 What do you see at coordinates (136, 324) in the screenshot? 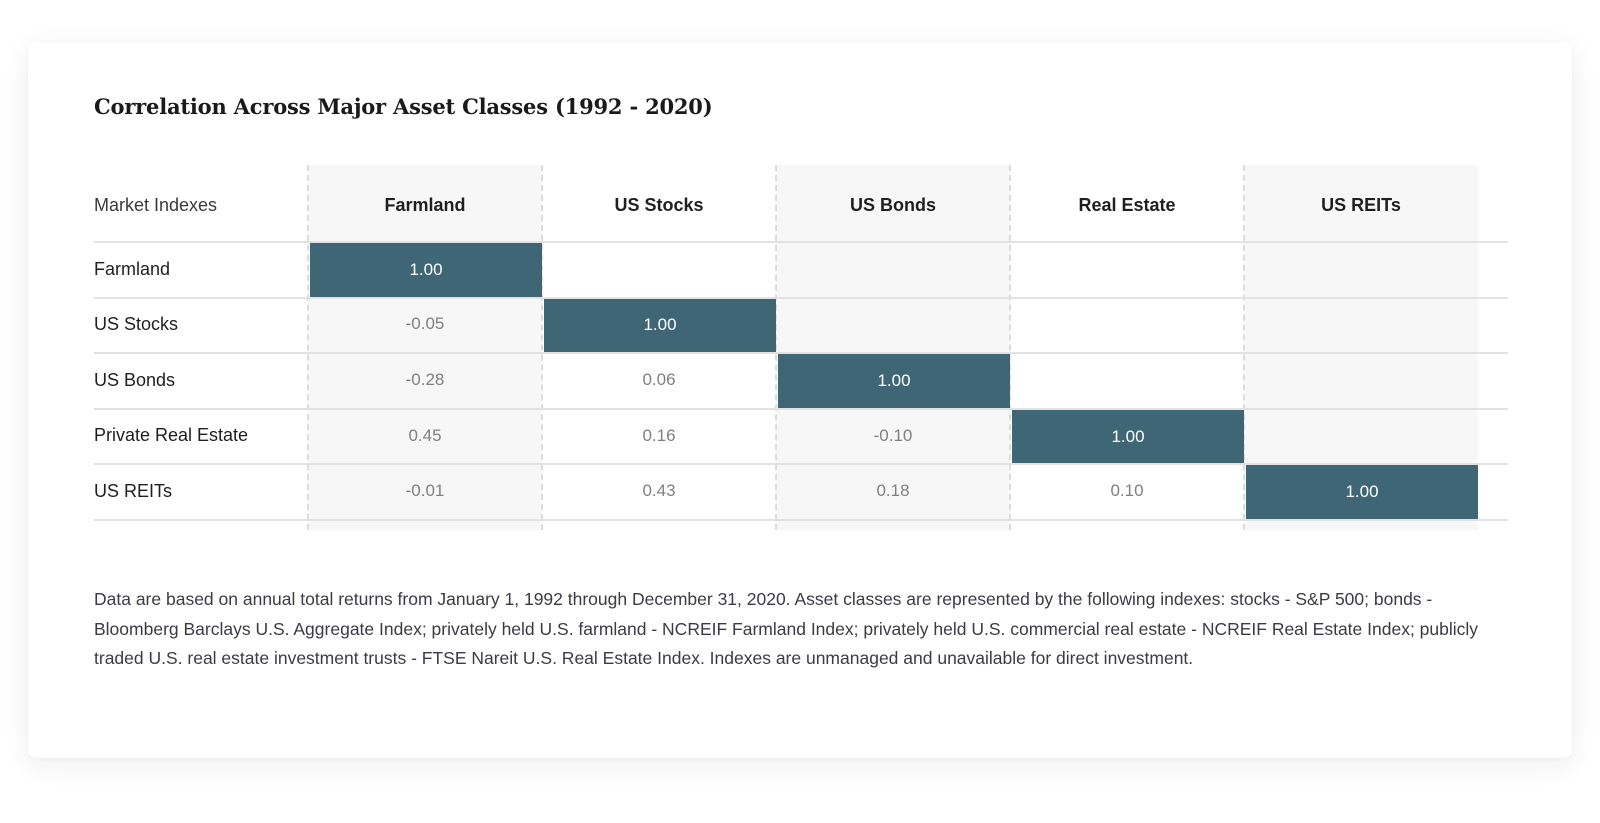
I see `row-label: US Stocks` at bounding box center [136, 324].